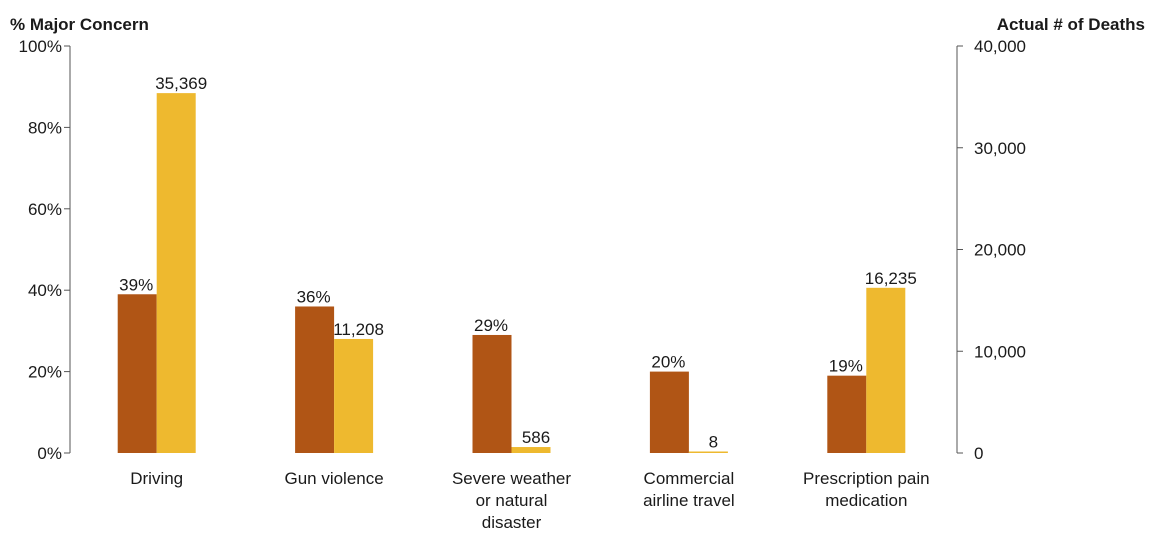 The height and width of the screenshot is (535, 1149). I want to click on left-y-axis: 0% 20% 40% 60% 80% 100%, so click(45, 250).